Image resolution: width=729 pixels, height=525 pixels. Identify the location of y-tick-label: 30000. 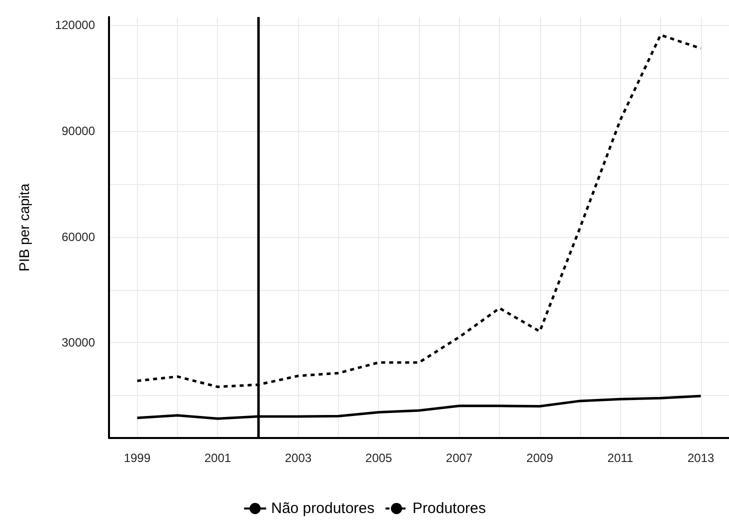
(79, 343).